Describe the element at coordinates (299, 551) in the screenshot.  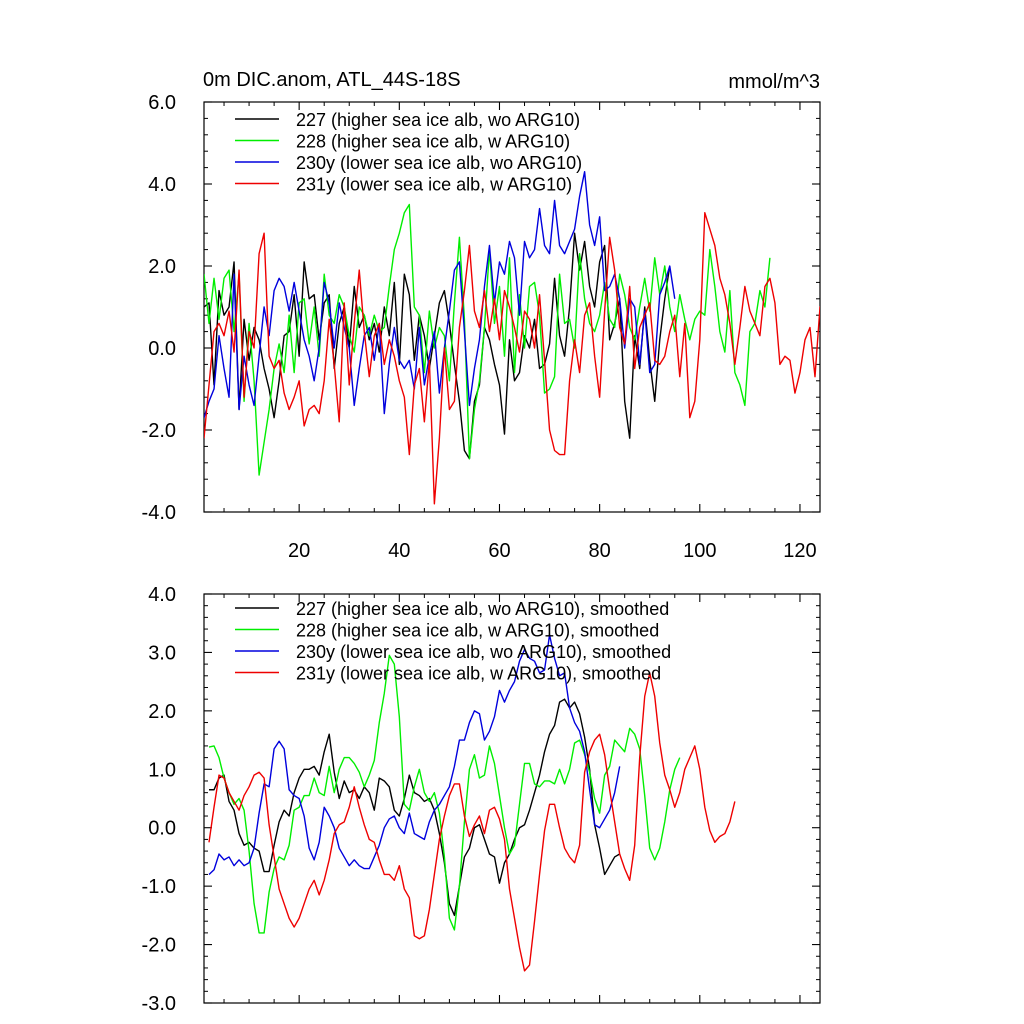
I see `x-tick-label: 20` at that location.